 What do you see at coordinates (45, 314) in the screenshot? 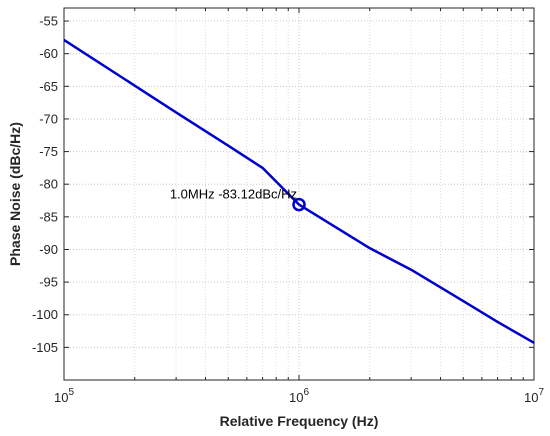
I see `y-tick-label: -100` at bounding box center [45, 314].